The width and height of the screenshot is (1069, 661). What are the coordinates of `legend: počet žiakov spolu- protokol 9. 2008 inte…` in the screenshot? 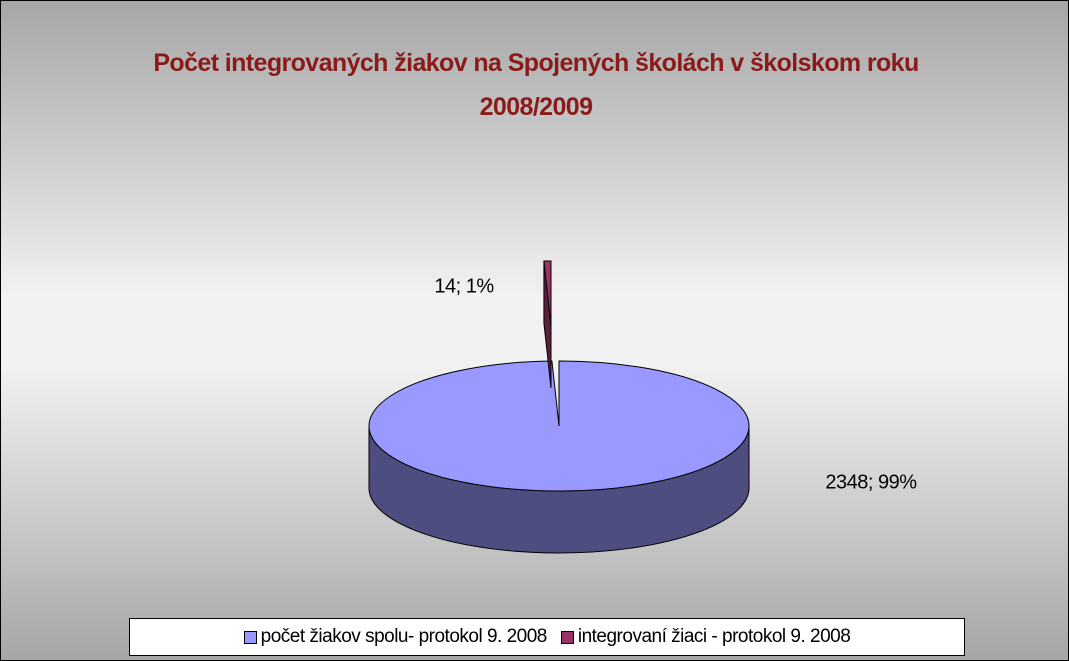 It's located at (547, 637).